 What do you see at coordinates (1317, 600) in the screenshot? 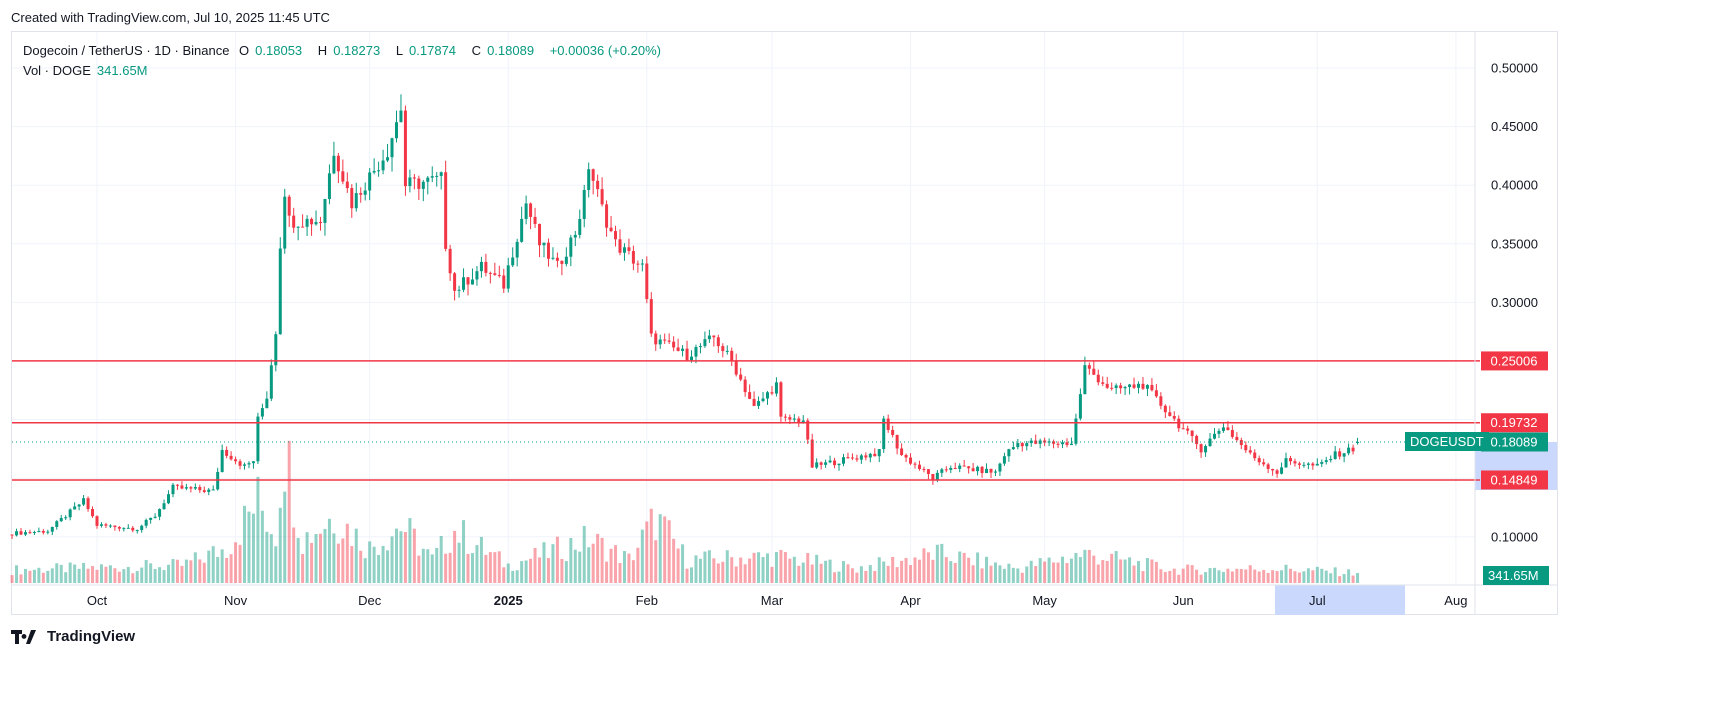
I see `time-axis-tick: Jul` at bounding box center [1317, 600].